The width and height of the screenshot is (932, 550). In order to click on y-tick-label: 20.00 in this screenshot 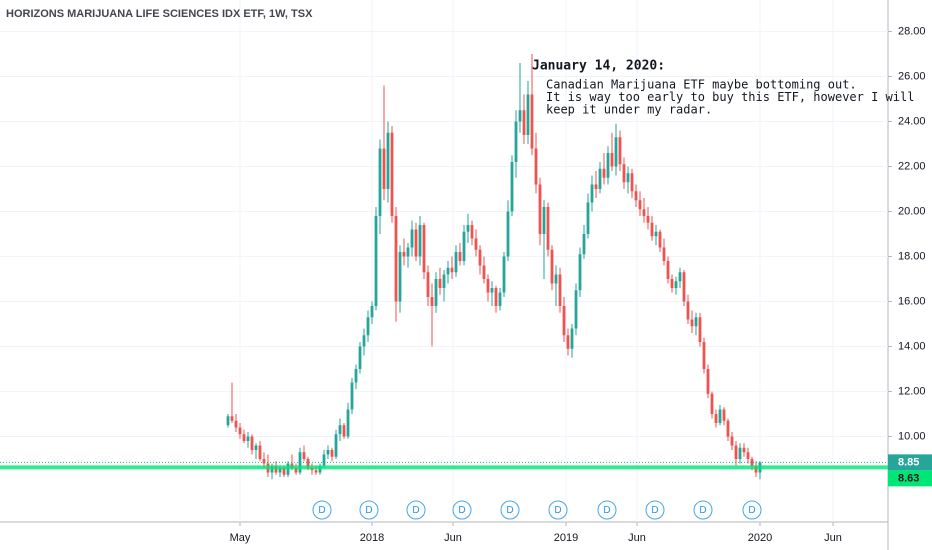, I will do `click(912, 211)`.